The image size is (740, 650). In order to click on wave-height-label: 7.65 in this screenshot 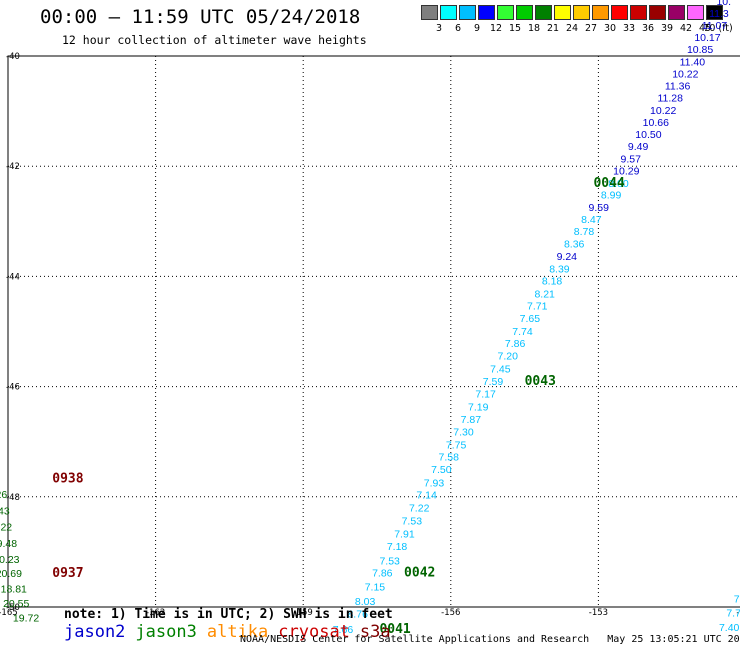, I will do `click(530, 319)`.